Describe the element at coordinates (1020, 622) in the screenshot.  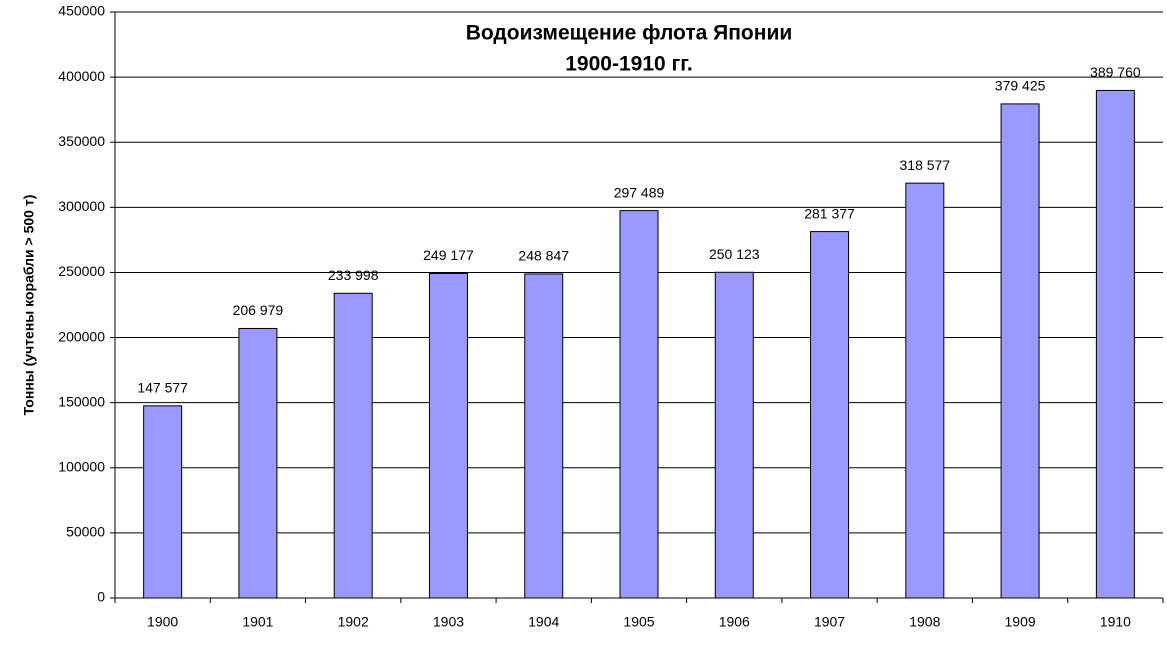
I see `x-tick-label: 1909` at that location.